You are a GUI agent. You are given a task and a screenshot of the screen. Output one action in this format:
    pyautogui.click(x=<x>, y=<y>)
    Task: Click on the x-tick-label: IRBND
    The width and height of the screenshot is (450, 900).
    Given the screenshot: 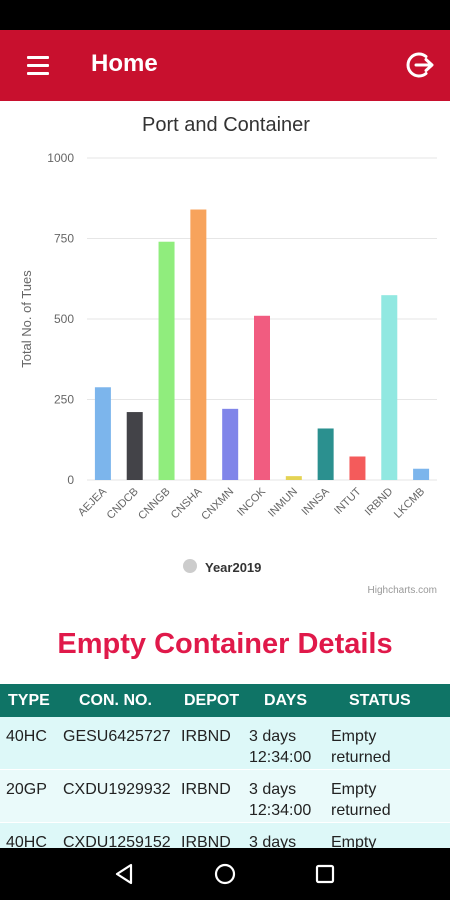 What is the action you would take?
    pyautogui.click(x=379, y=502)
    